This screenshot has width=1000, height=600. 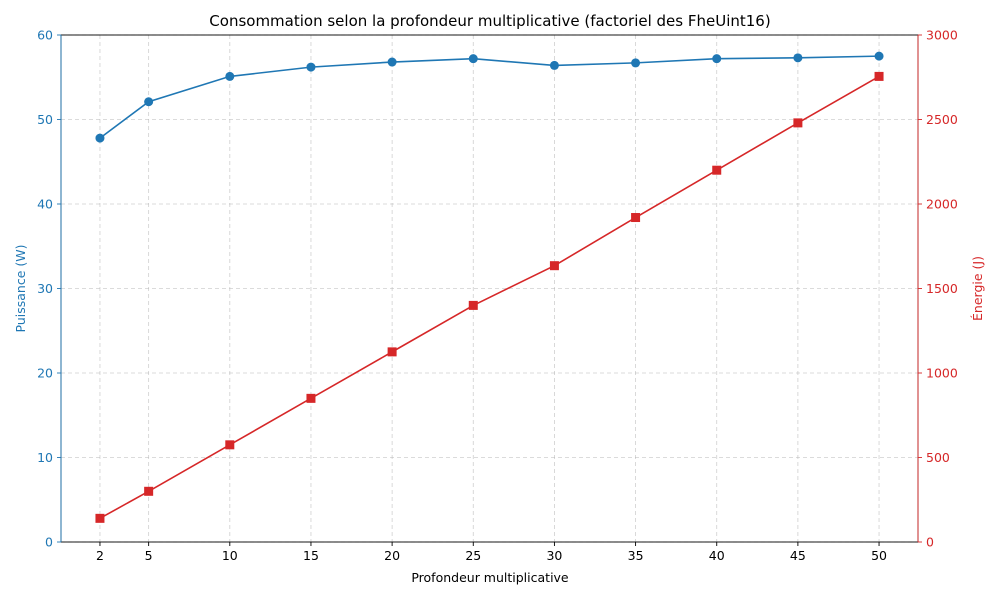 I want to click on right-y-axis-ticks: 0 500 1000 1500 2000 2500 3000, so click(x=938, y=289).